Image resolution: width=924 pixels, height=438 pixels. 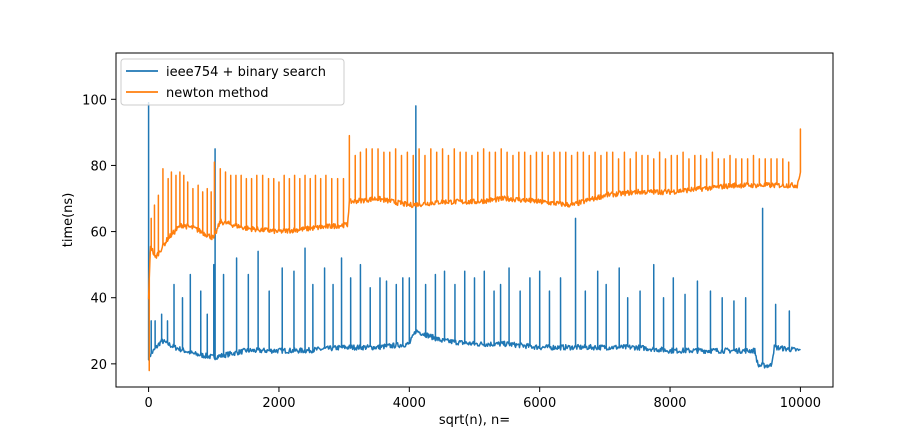 What do you see at coordinates (409, 403) in the screenshot?
I see `x-tick-label: 4000` at bounding box center [409, 403].